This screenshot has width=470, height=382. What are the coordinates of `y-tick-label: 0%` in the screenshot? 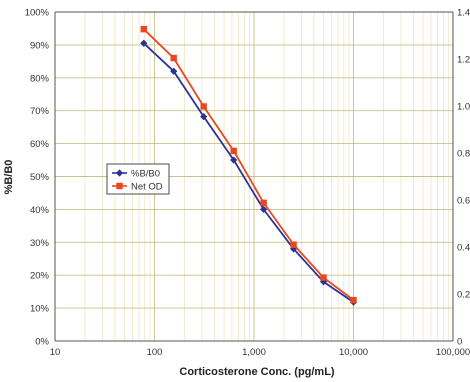 It's located at (42, 342).